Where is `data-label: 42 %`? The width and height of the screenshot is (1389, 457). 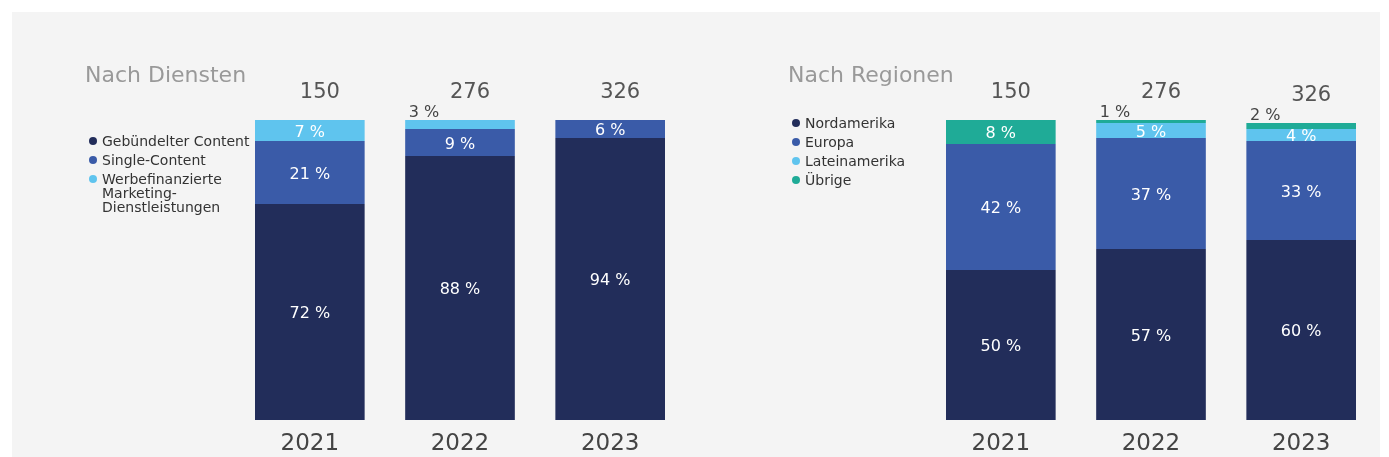
data-label: 42 % is located at coordinates (1001, 207).